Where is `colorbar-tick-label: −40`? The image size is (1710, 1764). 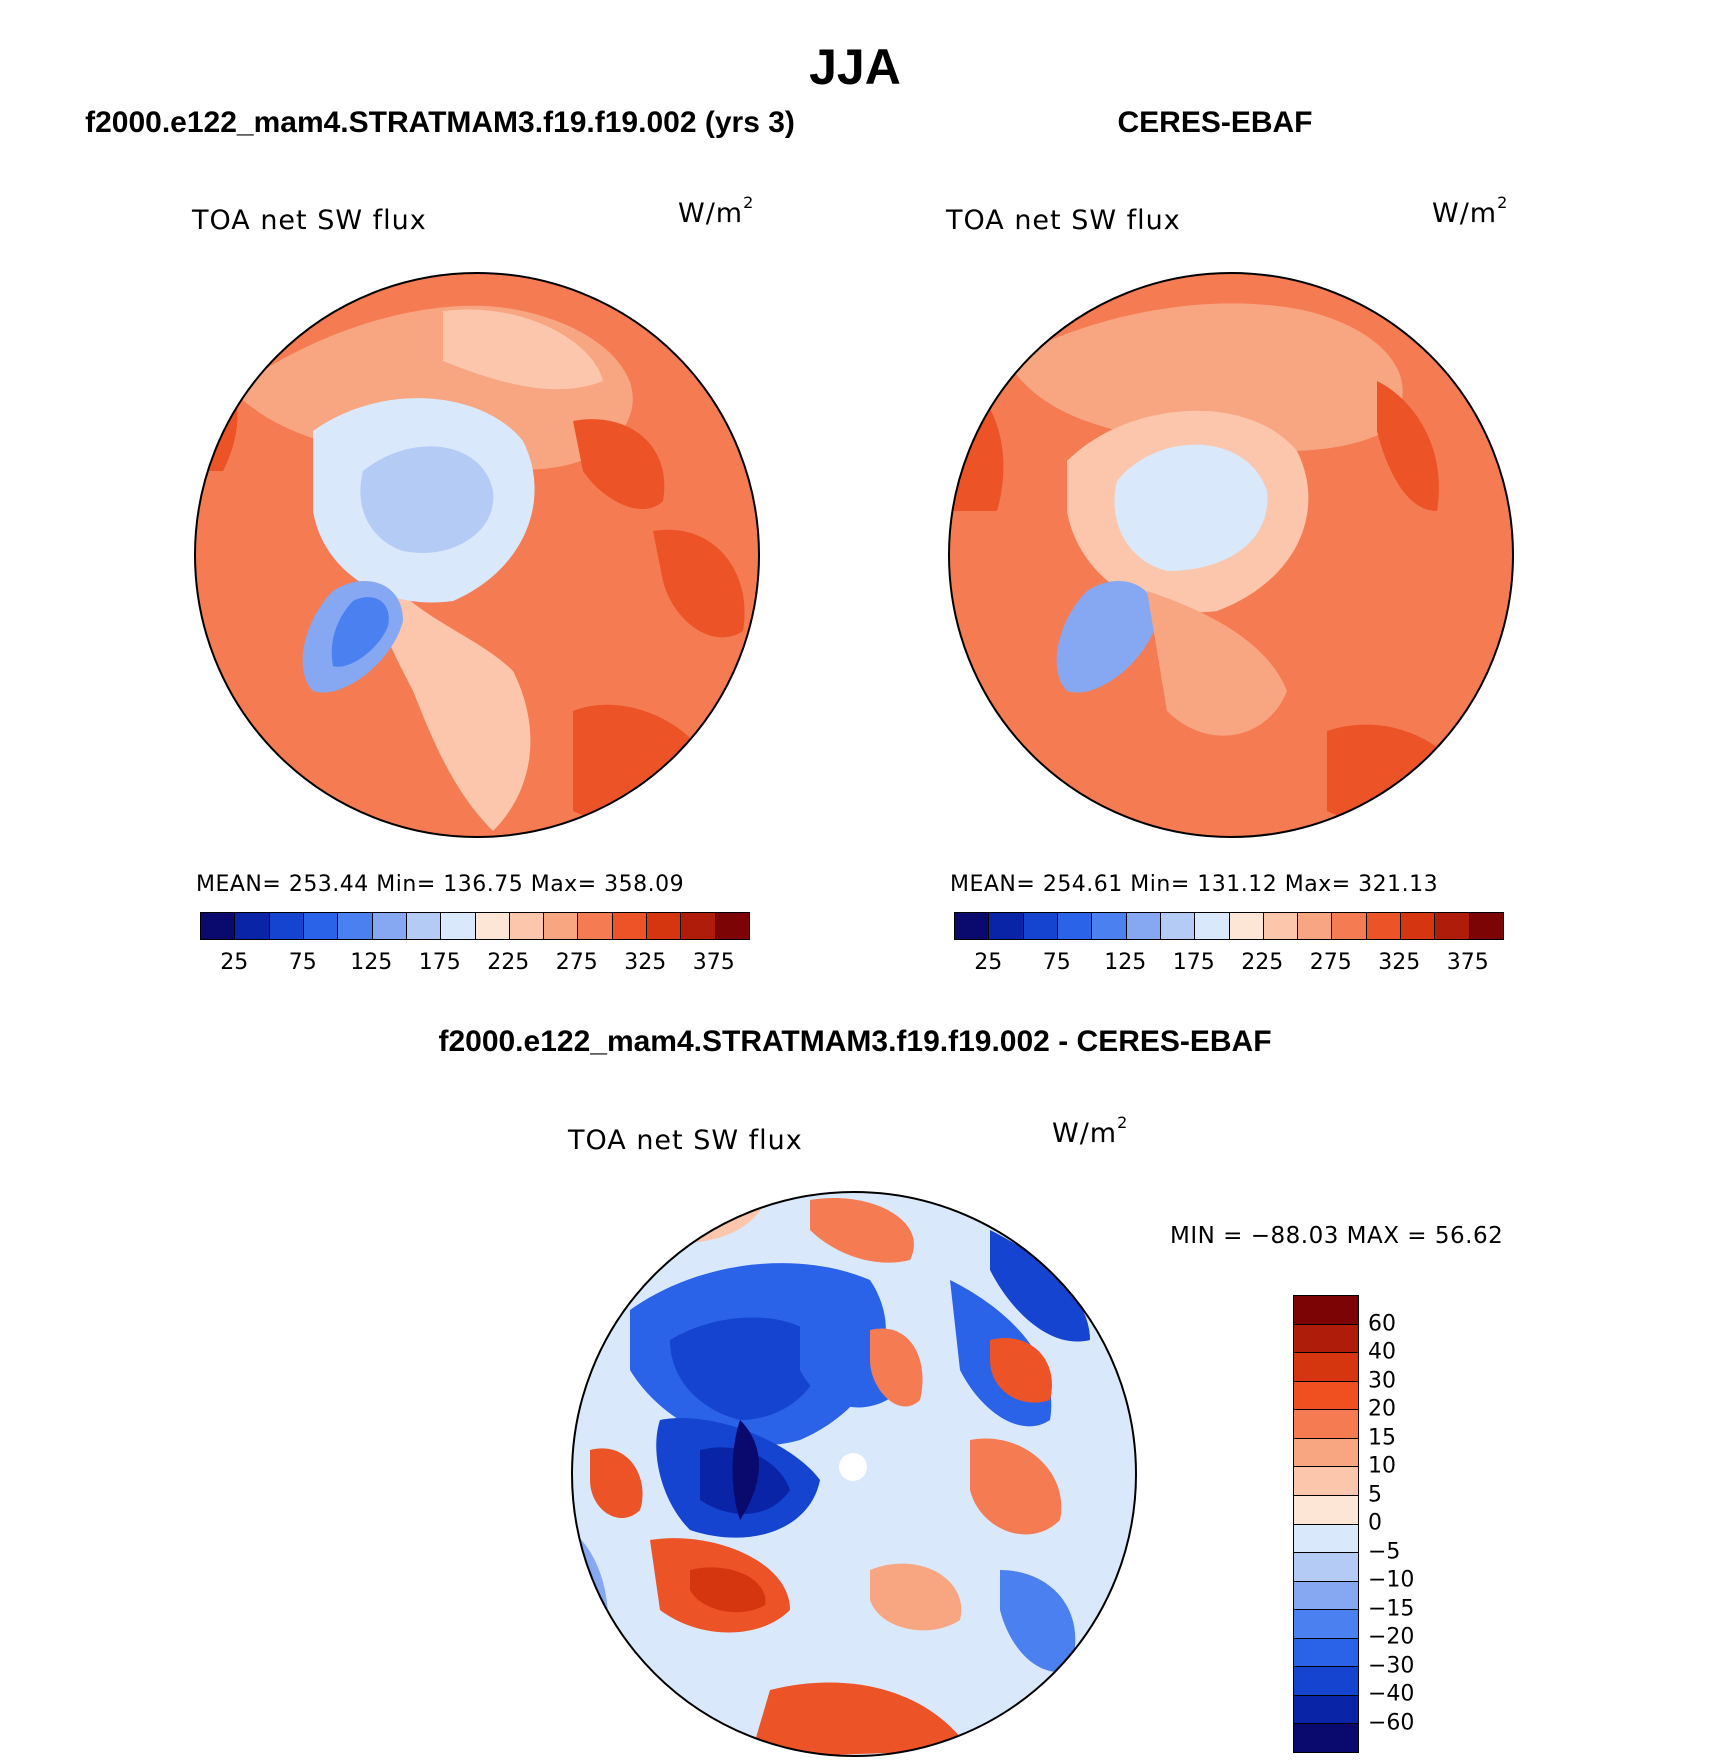
colorbar-tick-label: −40 is located at coordinates (1391, 1694).